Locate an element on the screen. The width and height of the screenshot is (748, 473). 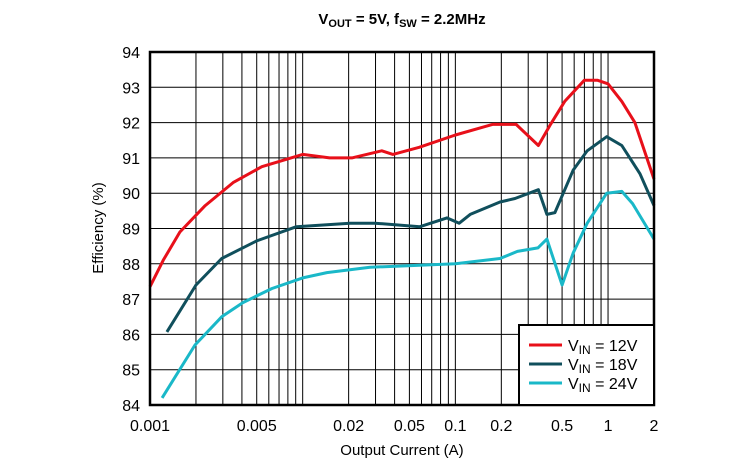
x-tick-label: 0.005 is located at coordinates (257, 426).